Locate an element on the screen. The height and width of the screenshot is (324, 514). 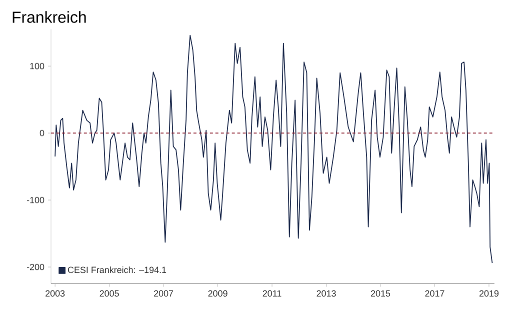
y-tick-label: 0 is located at coordinates (42, 133).